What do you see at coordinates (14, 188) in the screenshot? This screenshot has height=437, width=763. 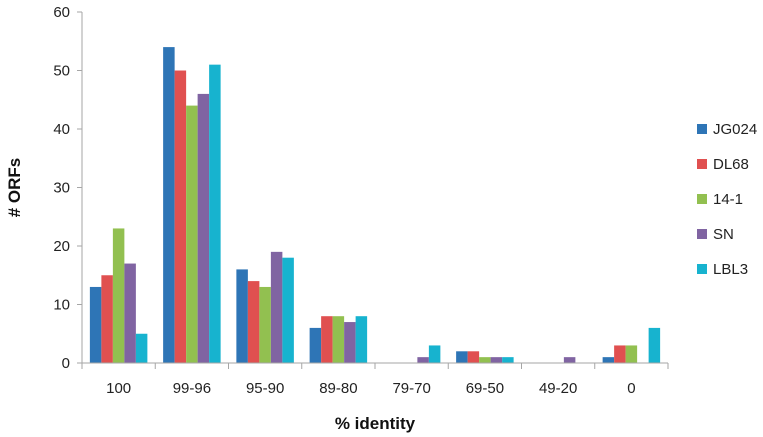 I see `y-axis-title: # ORFs` at bounding box center [14, 188].